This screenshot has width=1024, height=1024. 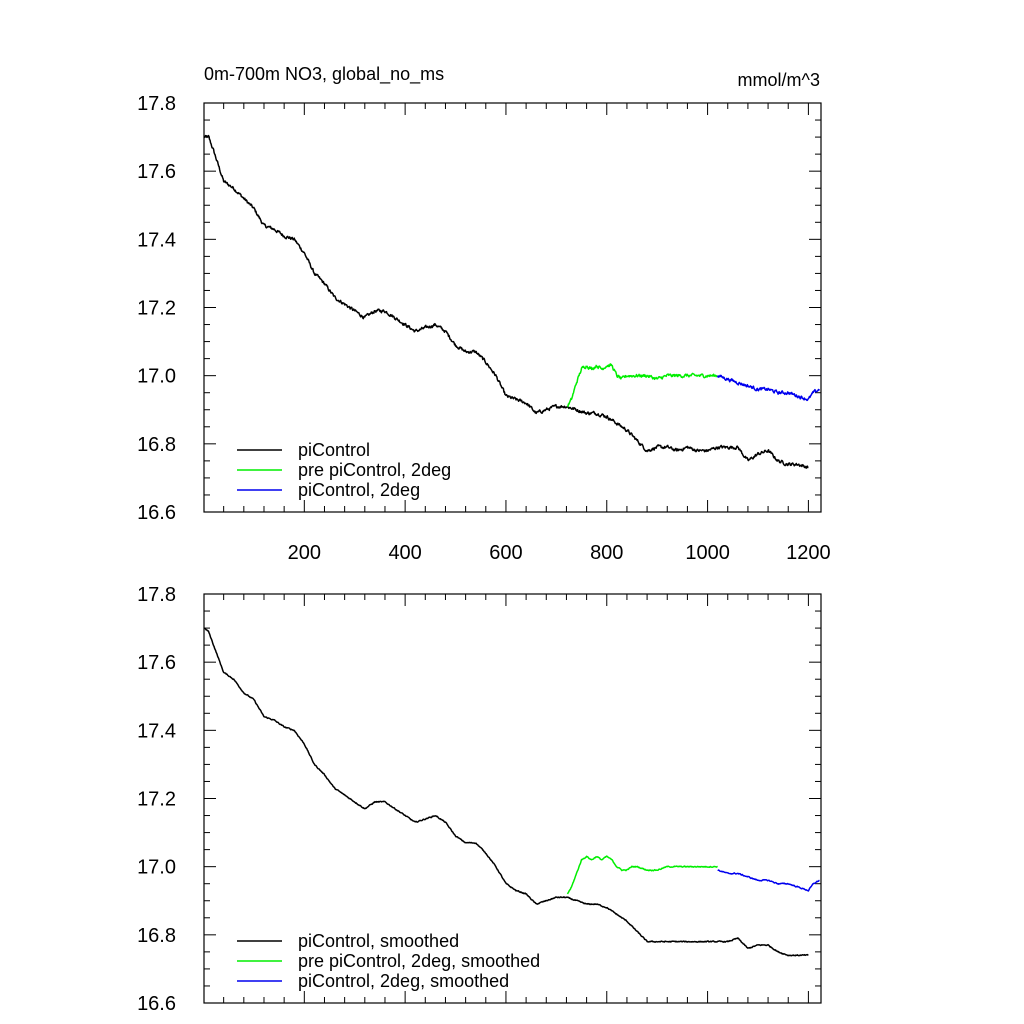 What do you see at coordinates (374, 470) in the screenshot?
I see `legend-label: pre piControl, 2deg` at bounding box center [374, 470].